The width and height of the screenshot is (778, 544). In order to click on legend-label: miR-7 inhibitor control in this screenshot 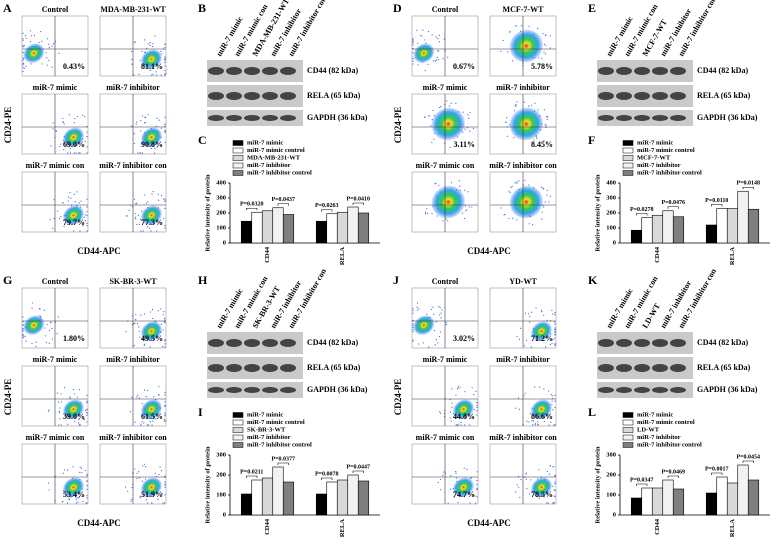, I will do `click(279, 444)`.